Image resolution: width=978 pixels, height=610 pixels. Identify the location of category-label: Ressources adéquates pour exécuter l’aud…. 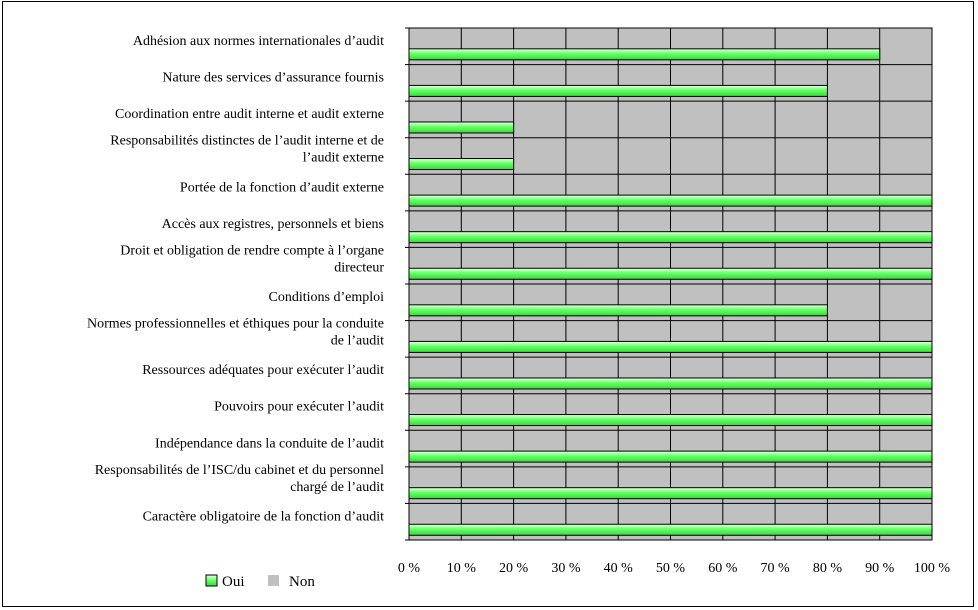
(263, 370).